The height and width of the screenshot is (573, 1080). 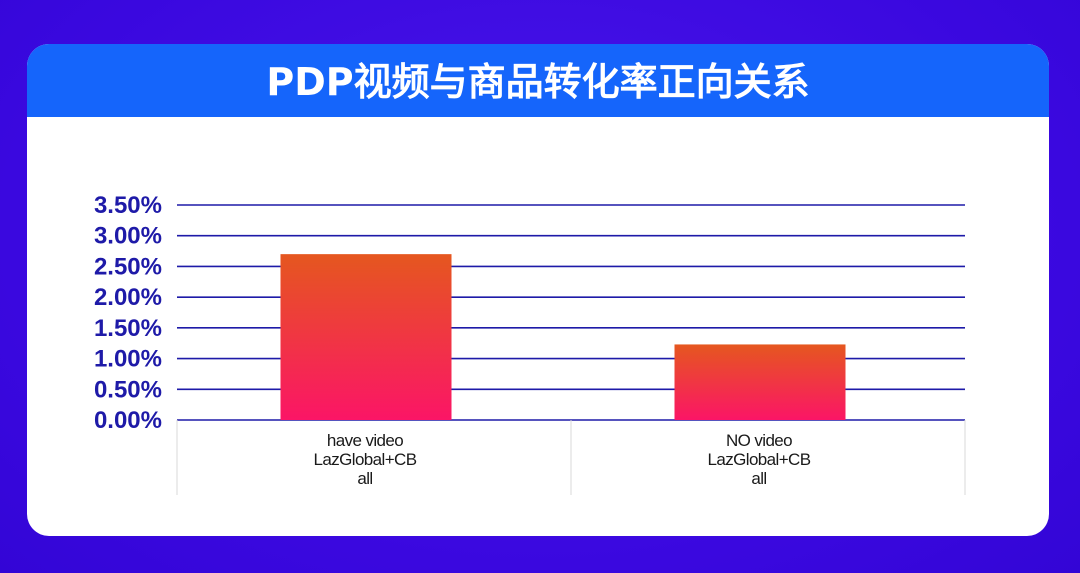 What do you see at coordinates (128, 236) in the screenshot?
I see `y-tick-label: 3.00%` at bounding box center [128, 236].